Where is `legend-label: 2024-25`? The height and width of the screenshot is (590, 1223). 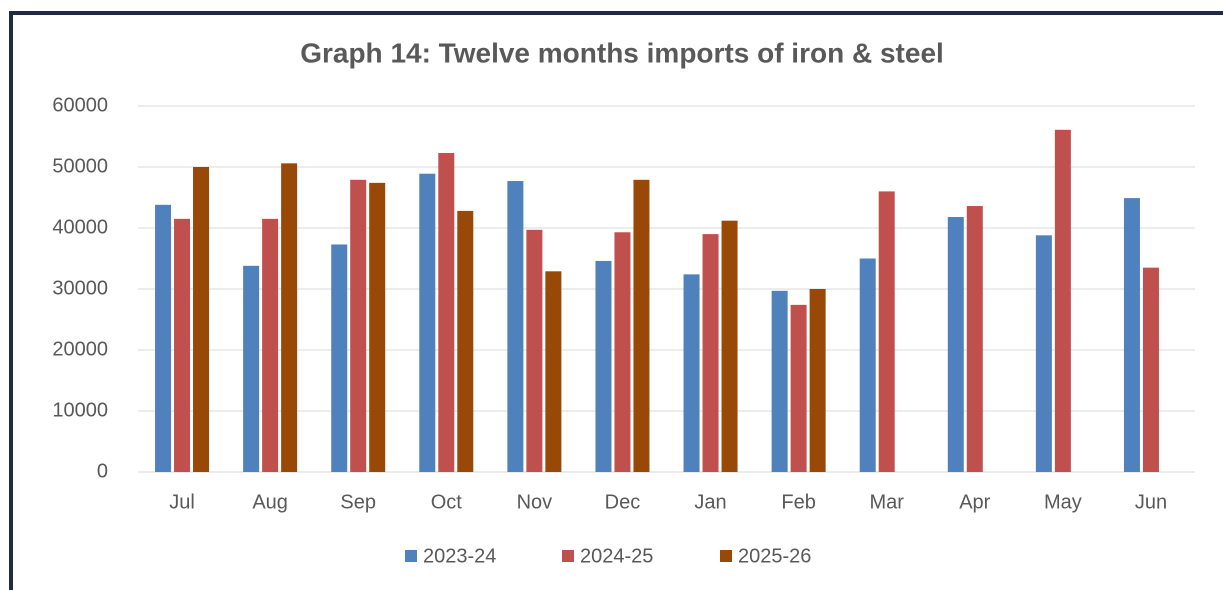 legend-label: 2024-25 is located at coordinates (616, 556).